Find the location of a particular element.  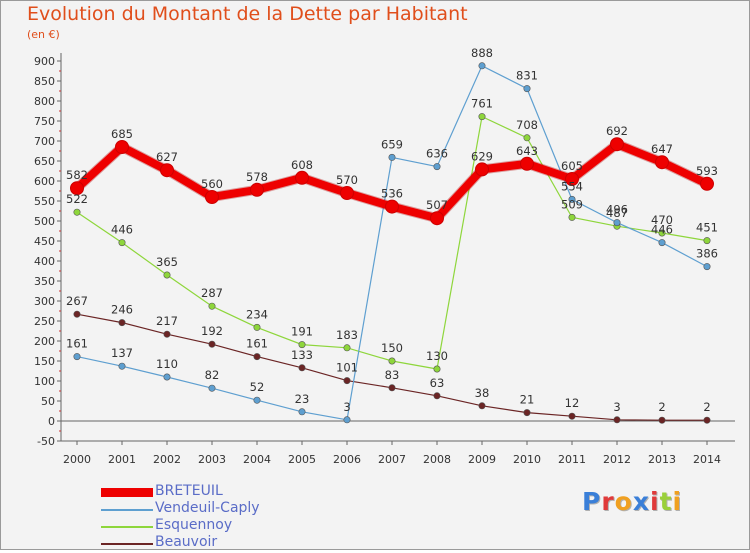

x-tick-label: 2001 is located at coordinates (122, 459).